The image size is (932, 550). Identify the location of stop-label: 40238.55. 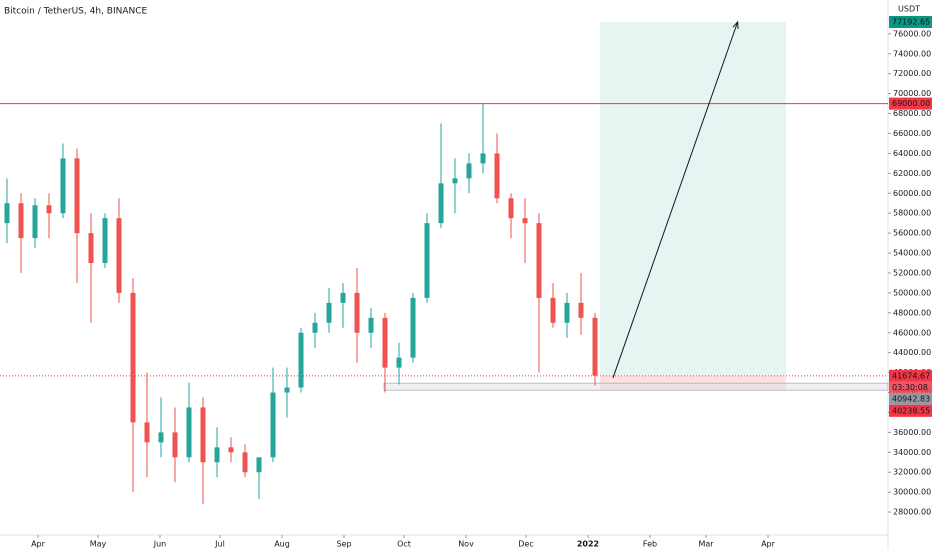
(911, 410).